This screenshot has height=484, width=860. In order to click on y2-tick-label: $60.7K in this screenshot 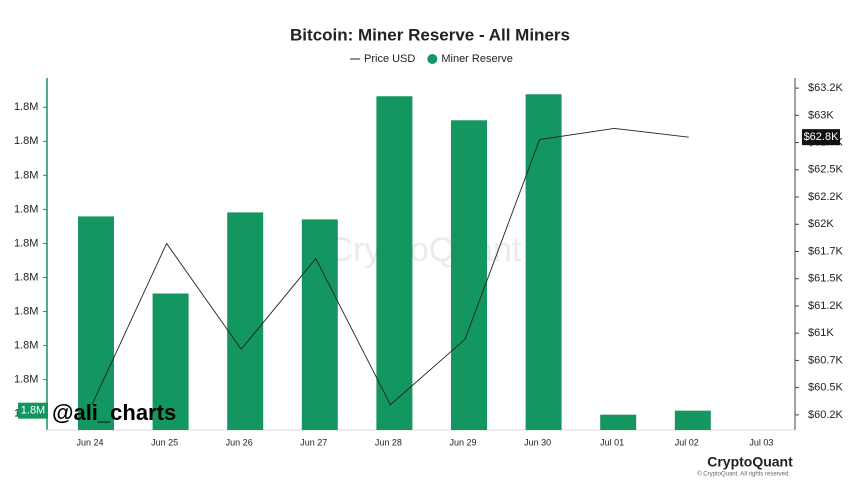, I will do `click(826, 360)`.